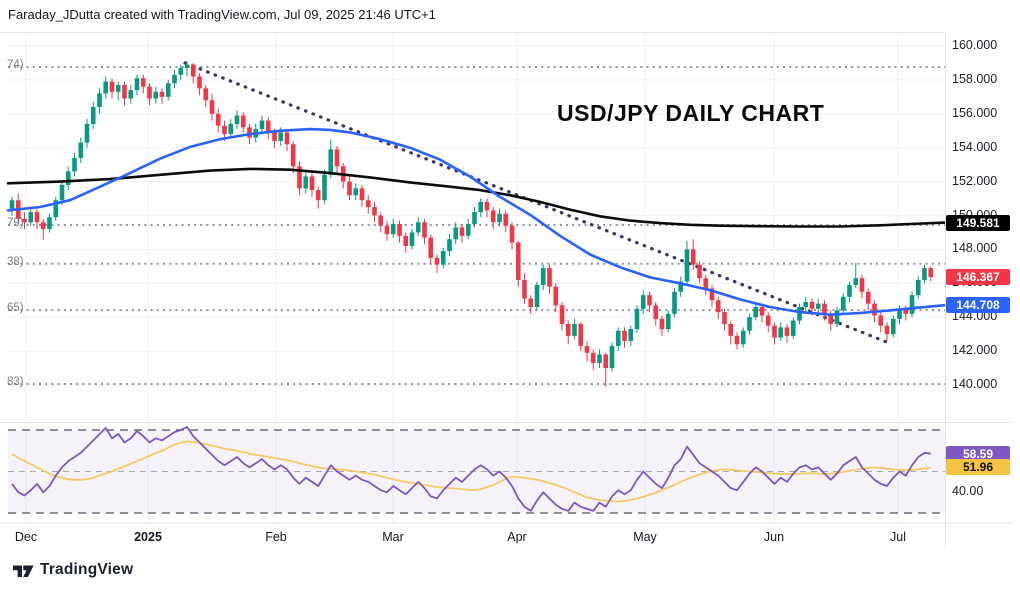  I want to click on rsi-ma-value-badge: 51.96, so click(978, 467).